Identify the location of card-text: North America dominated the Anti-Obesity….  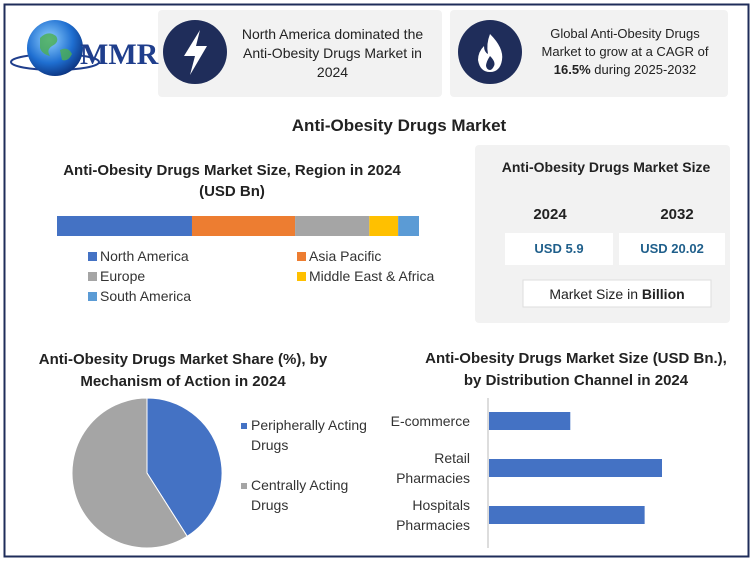
(332, 53).